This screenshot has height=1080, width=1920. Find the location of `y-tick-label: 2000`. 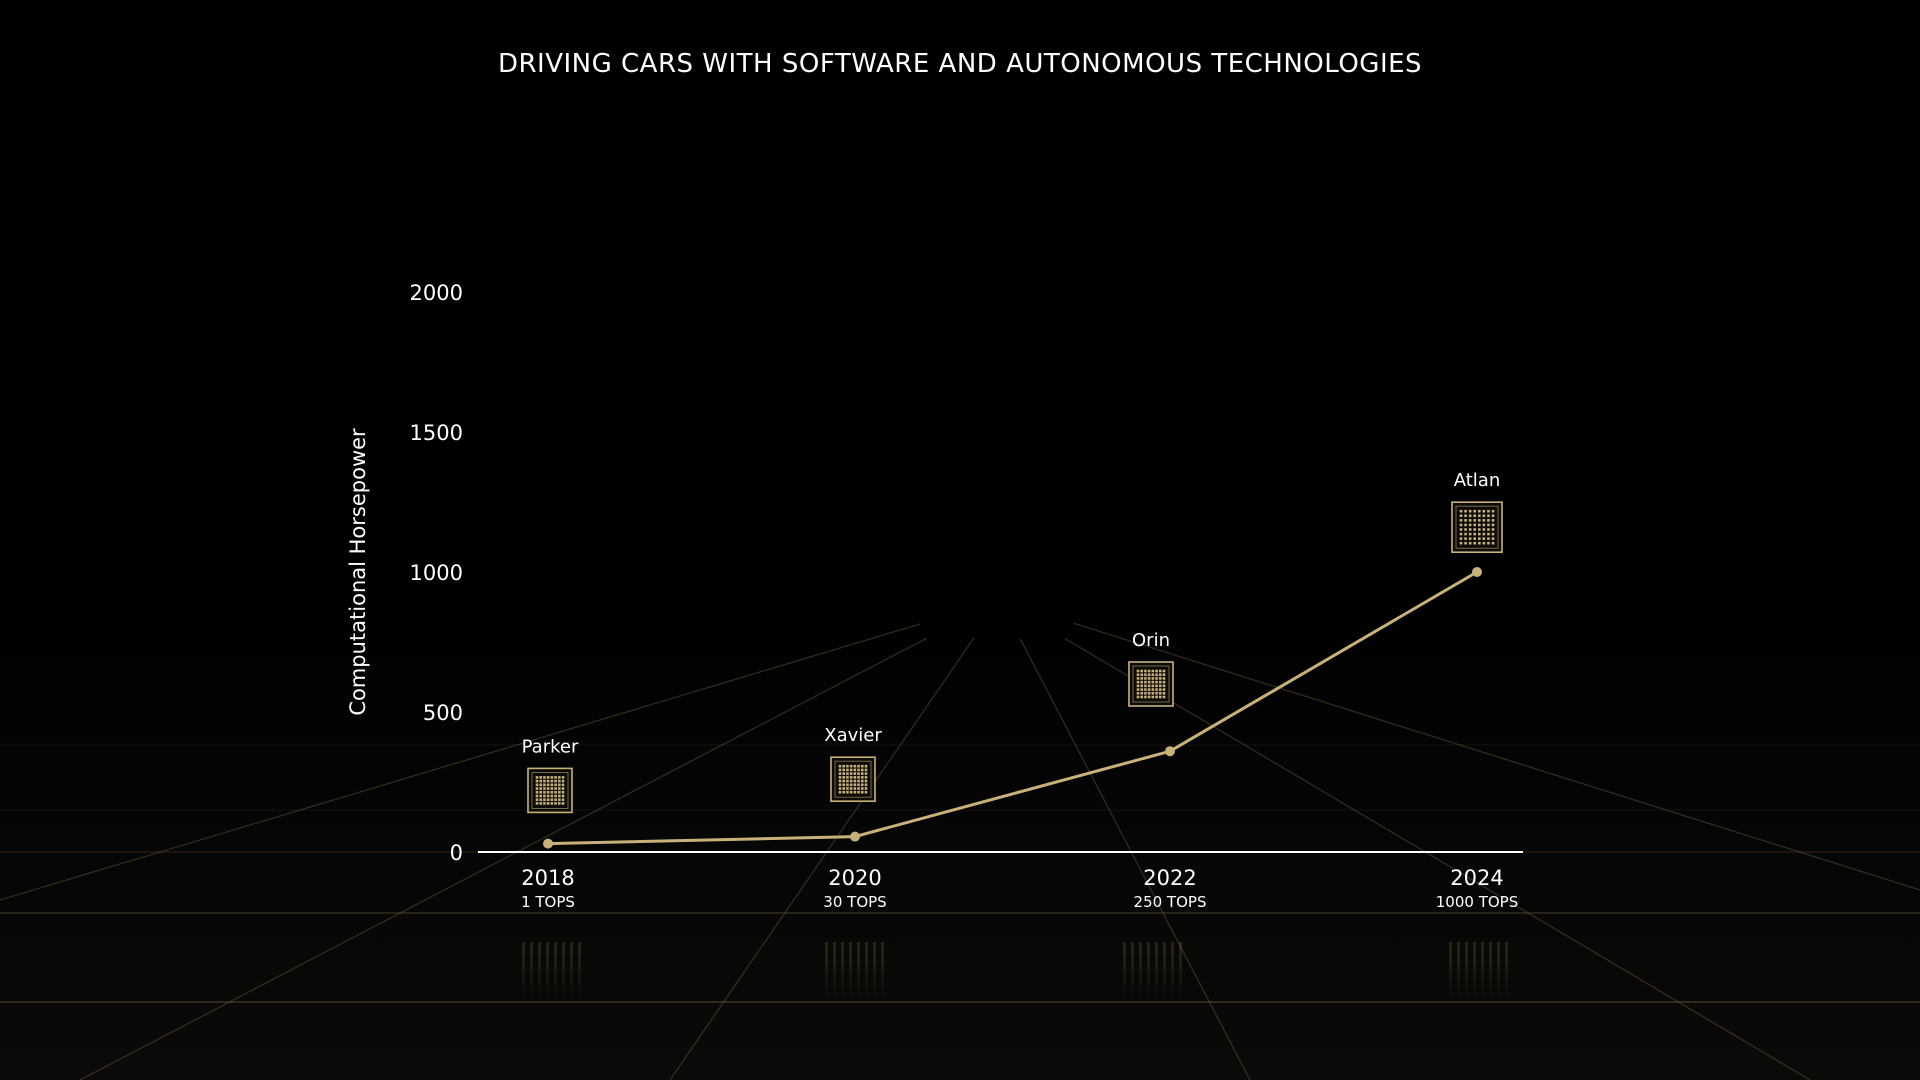

y-tick-label: 2000 is located at coordinates (436, 293).